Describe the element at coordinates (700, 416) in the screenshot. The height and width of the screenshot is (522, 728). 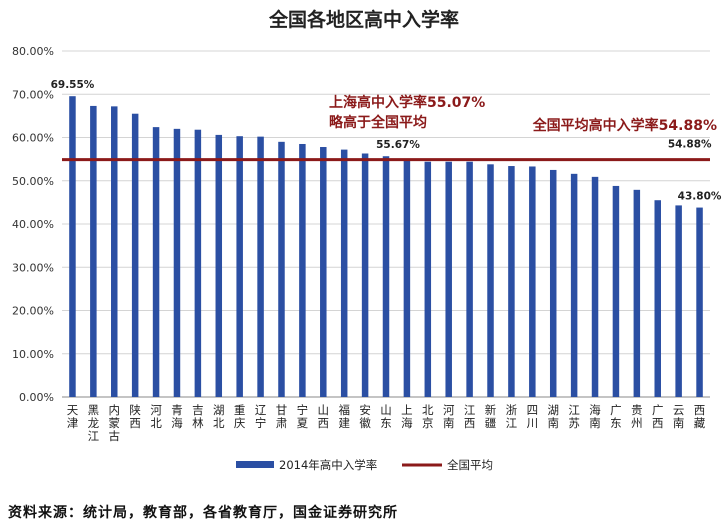
I see `category-label: 西藏` at that location.